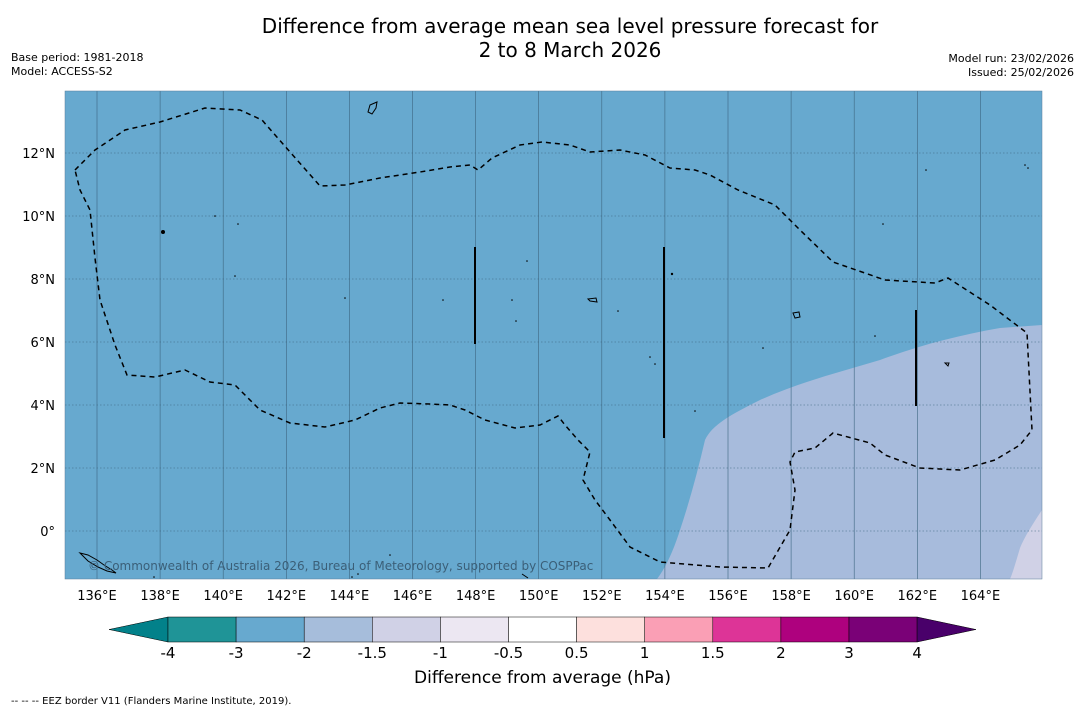 This screenshot has height=713, width=1085. I want to click on model-run: Model run: 23/02/2026, so click(1011, 58).